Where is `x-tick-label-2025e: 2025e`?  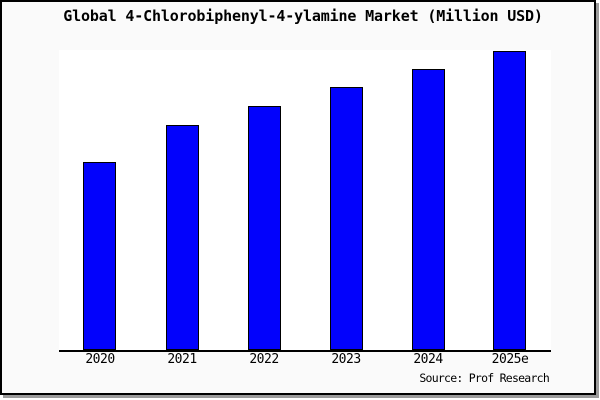 x-tick-label-2025e: 2025e is located at coordinates (510, 359).